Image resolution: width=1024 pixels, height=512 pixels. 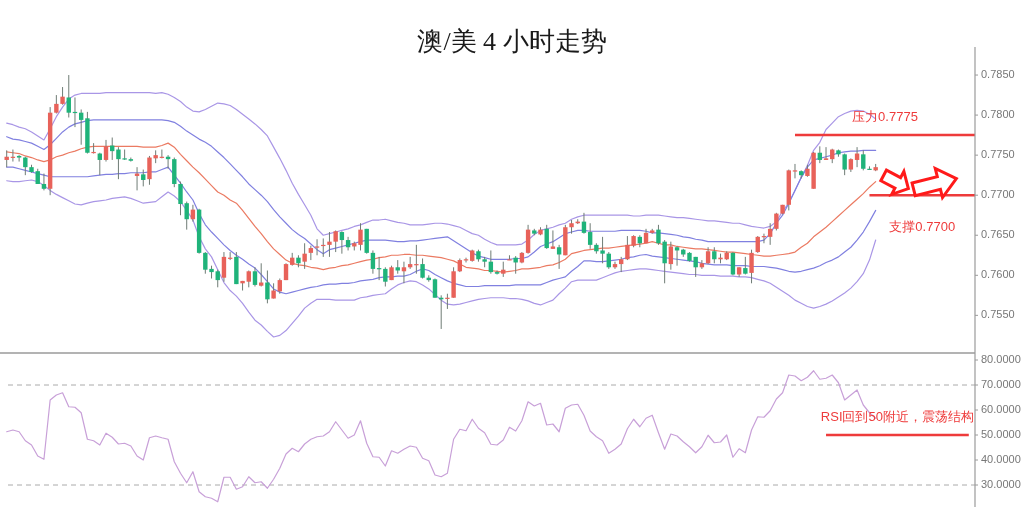 What do you see at coordinates (922, 227) in the screenshot?
I see `series-label: 支撑0.7700` at bounding box center [922, 227].